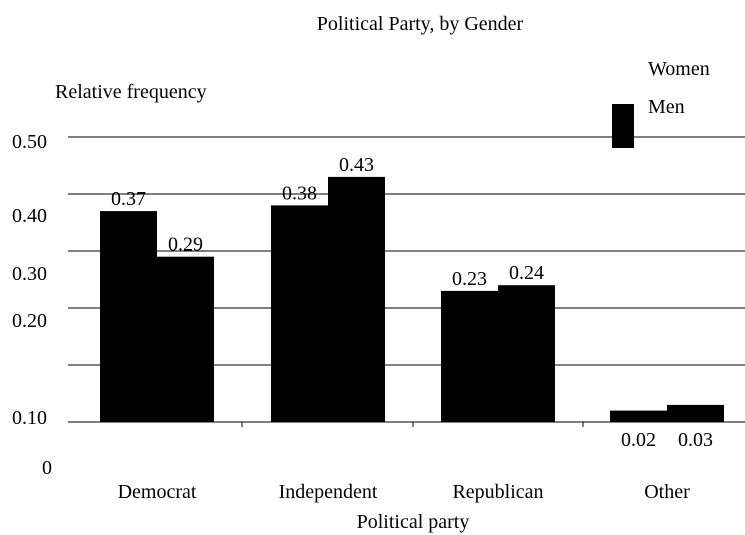 This screenshot has height=535, width=745. Describe the element at coordinates (131, 92) in the screenshot. I see `y-axis-label: Relative frequency` at that location.